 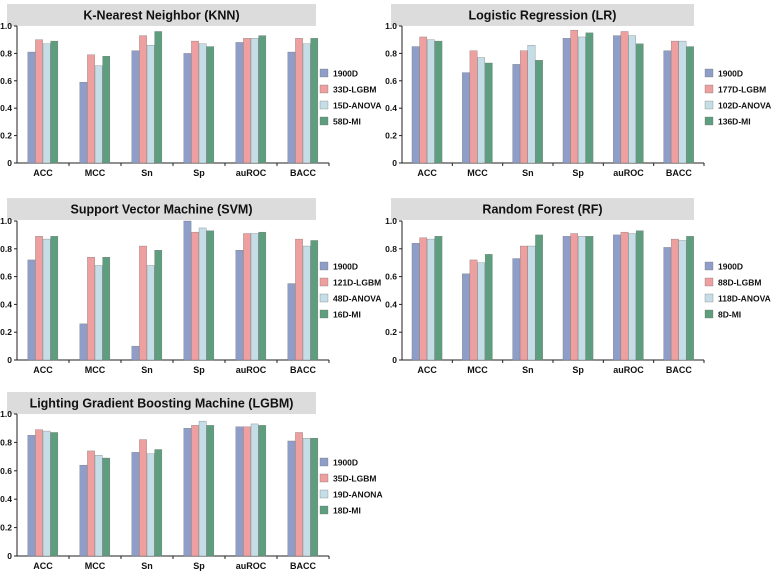 What do you see at coordinates (391, 277) in the screenshot?
I see `chart4-ytick-label: 0.6` at bounding box center [391, 277].